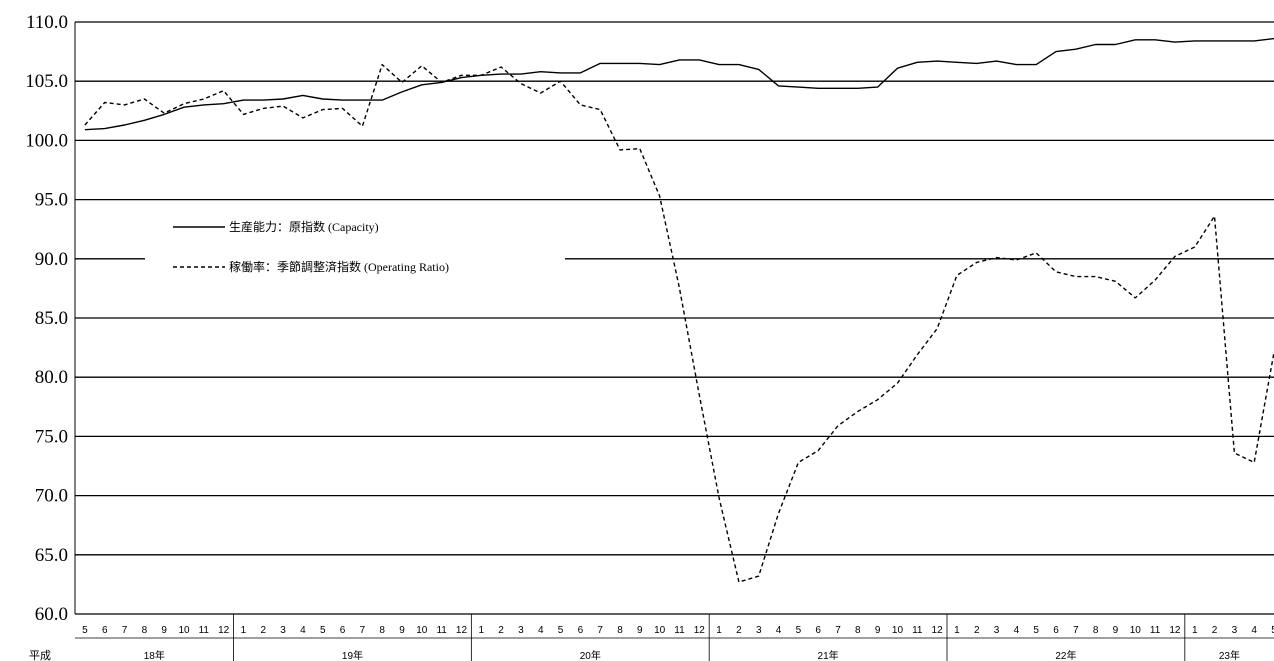 This screenshot has width=1274, height=661. I want to click on y-tick-label: 60.0, so click(51, 614).